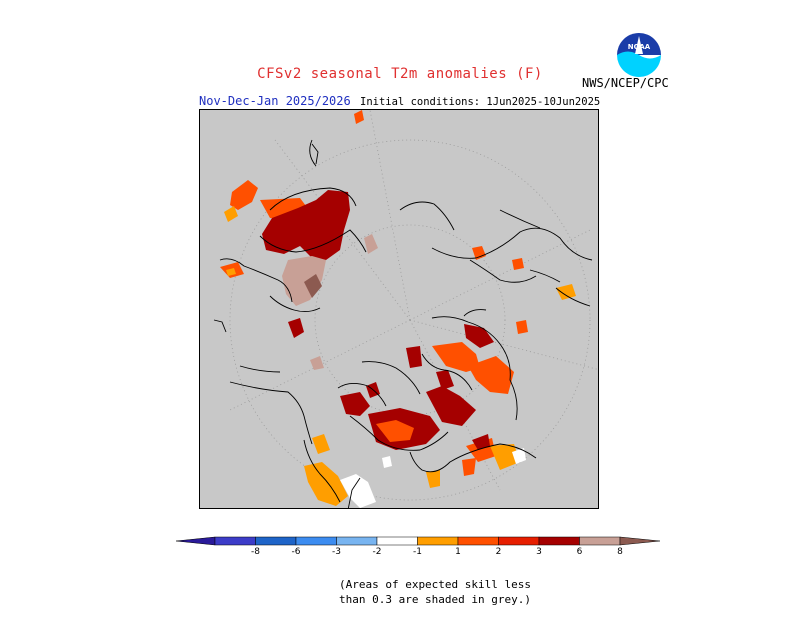 The height and width of the screenshot is (618, 800). Describe the element at coordinates (435, 599) in the screenshot. I see `skill-note-line2: than 0.3 are shaded in grey.)` at that location.